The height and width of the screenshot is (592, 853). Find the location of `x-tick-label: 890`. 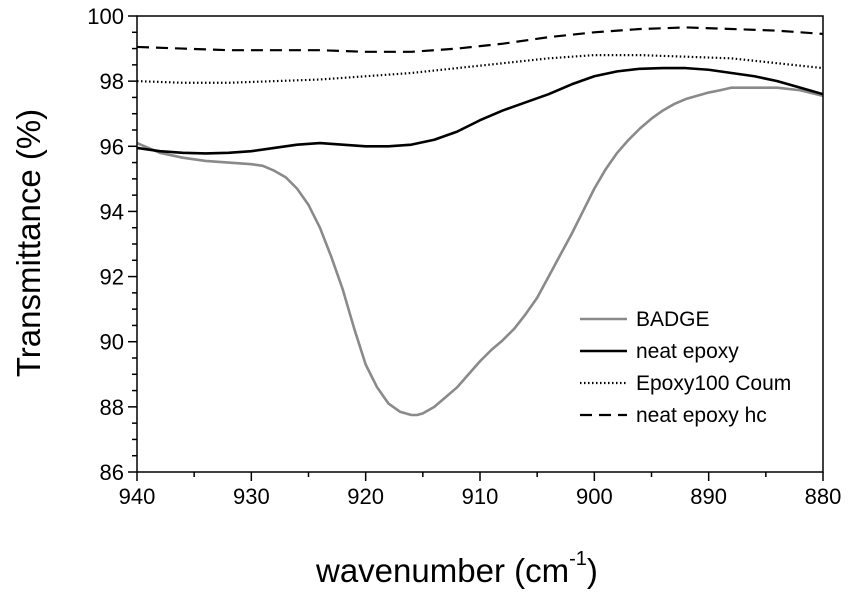

x-tick-label: 890 is located at coordinates (708, 496).